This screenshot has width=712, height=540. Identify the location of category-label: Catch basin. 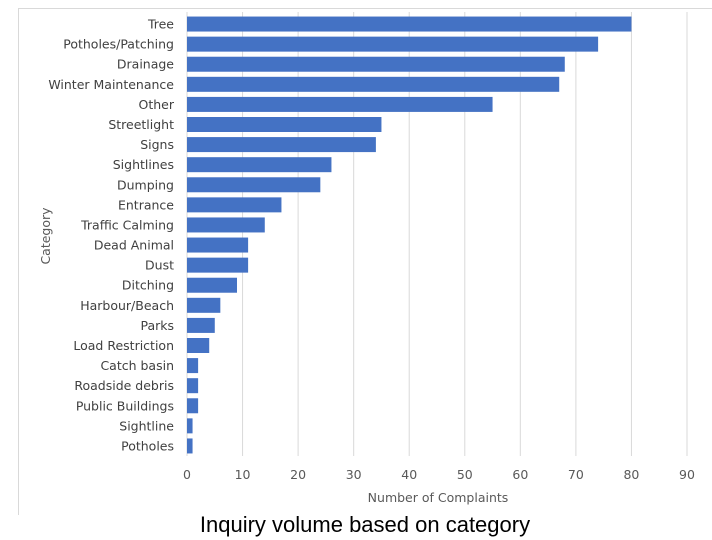
(137, 365).